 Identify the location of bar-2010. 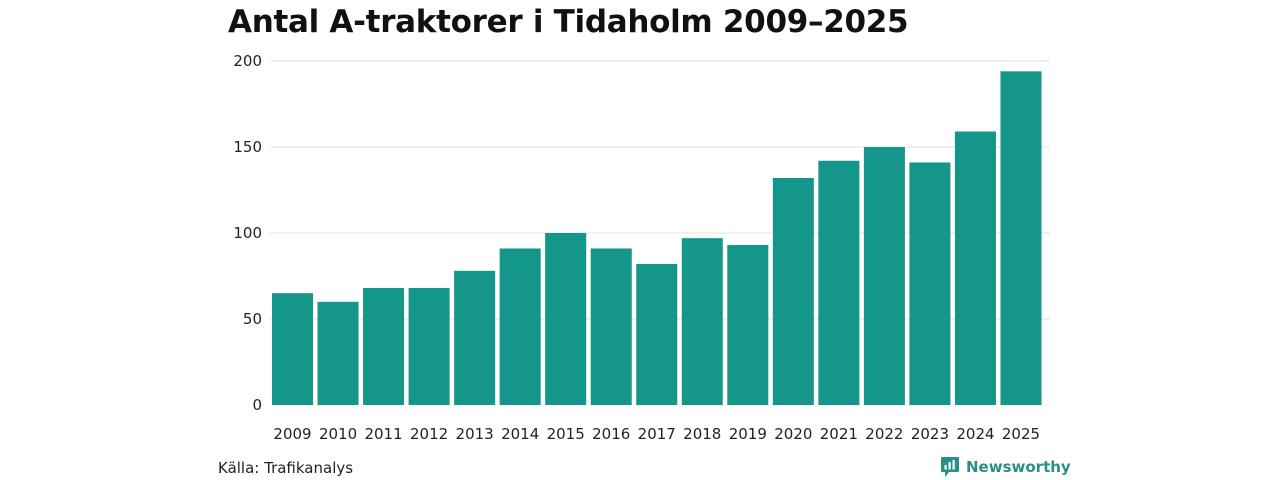
(338, 353).